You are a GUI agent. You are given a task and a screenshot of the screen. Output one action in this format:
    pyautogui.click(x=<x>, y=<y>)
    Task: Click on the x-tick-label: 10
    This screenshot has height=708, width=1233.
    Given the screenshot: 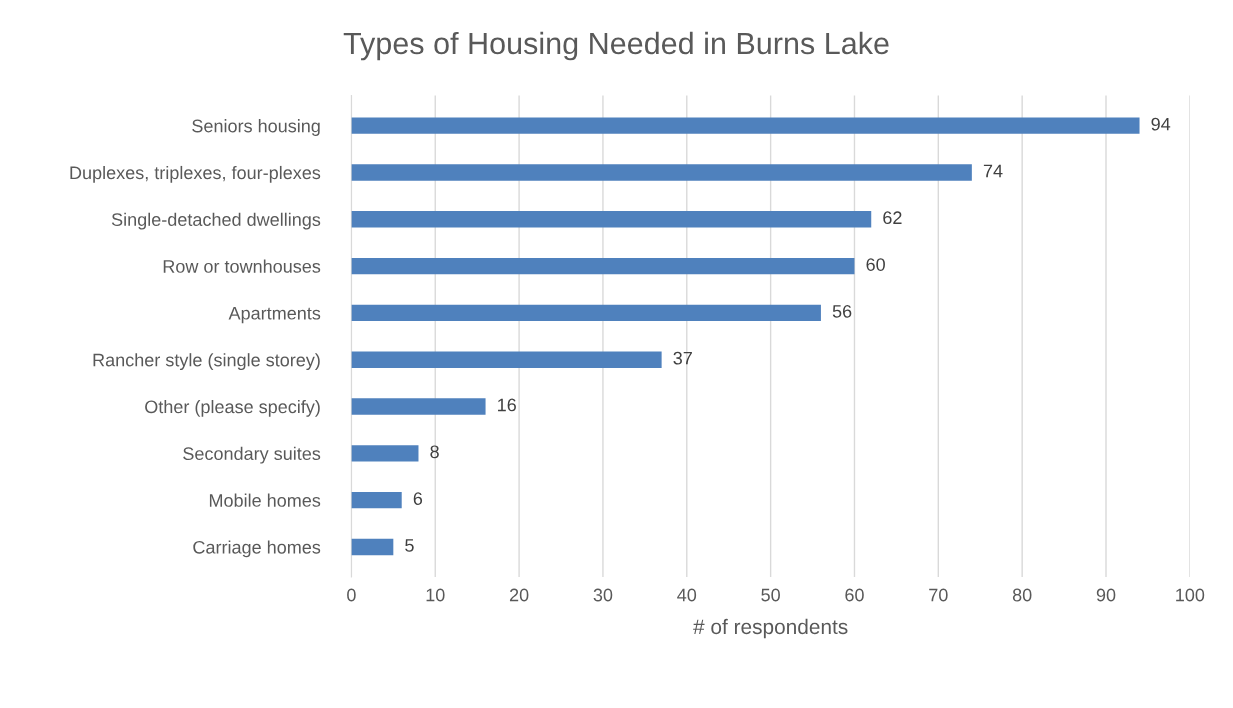 What is the action you would take?
    pyautogui.click(x=435, y=595)
    